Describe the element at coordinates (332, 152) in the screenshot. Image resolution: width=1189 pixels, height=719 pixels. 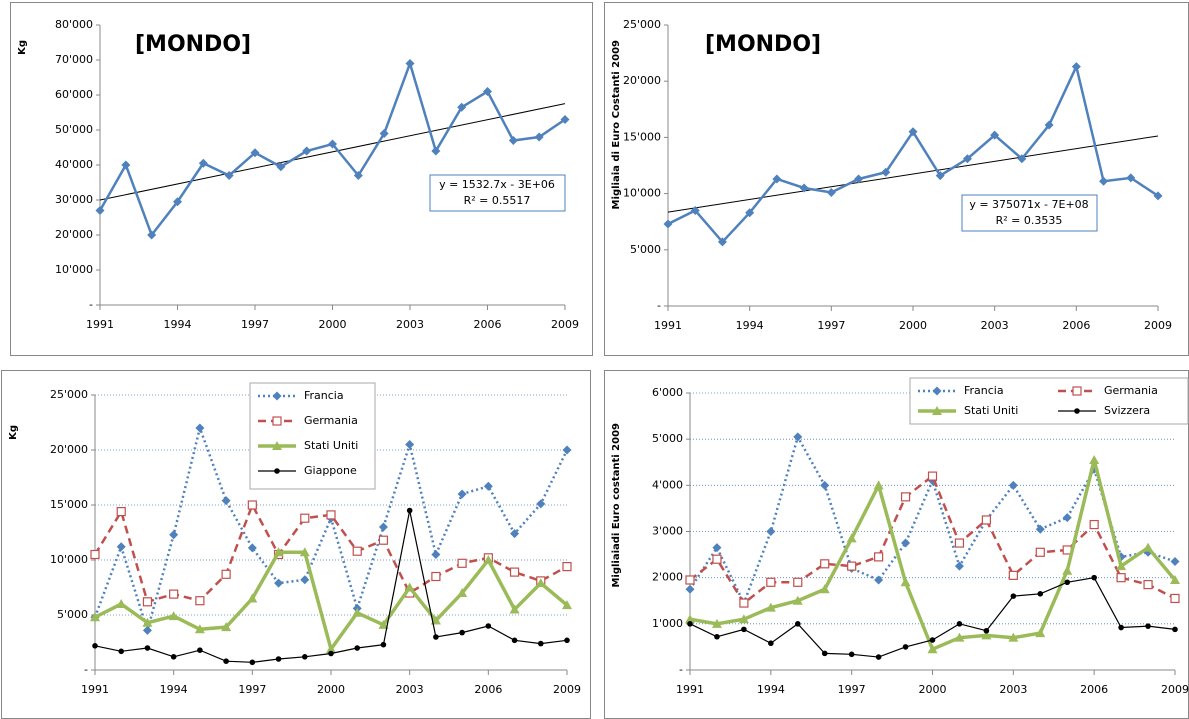
I see `trendline` at that location.